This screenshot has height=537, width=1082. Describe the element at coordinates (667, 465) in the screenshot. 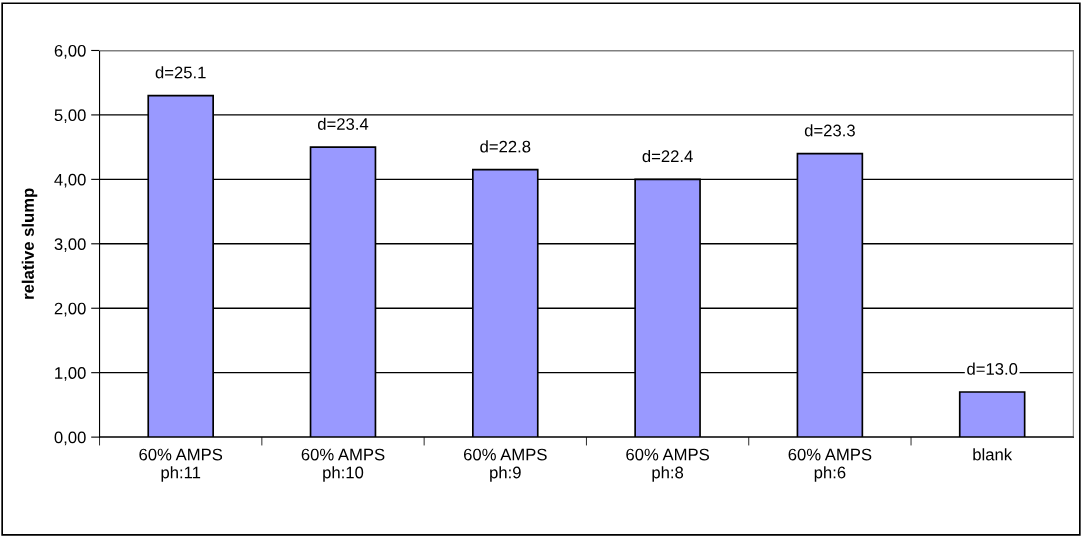

I see `x-tick-label: 60% AMPS ph:8` at that location.